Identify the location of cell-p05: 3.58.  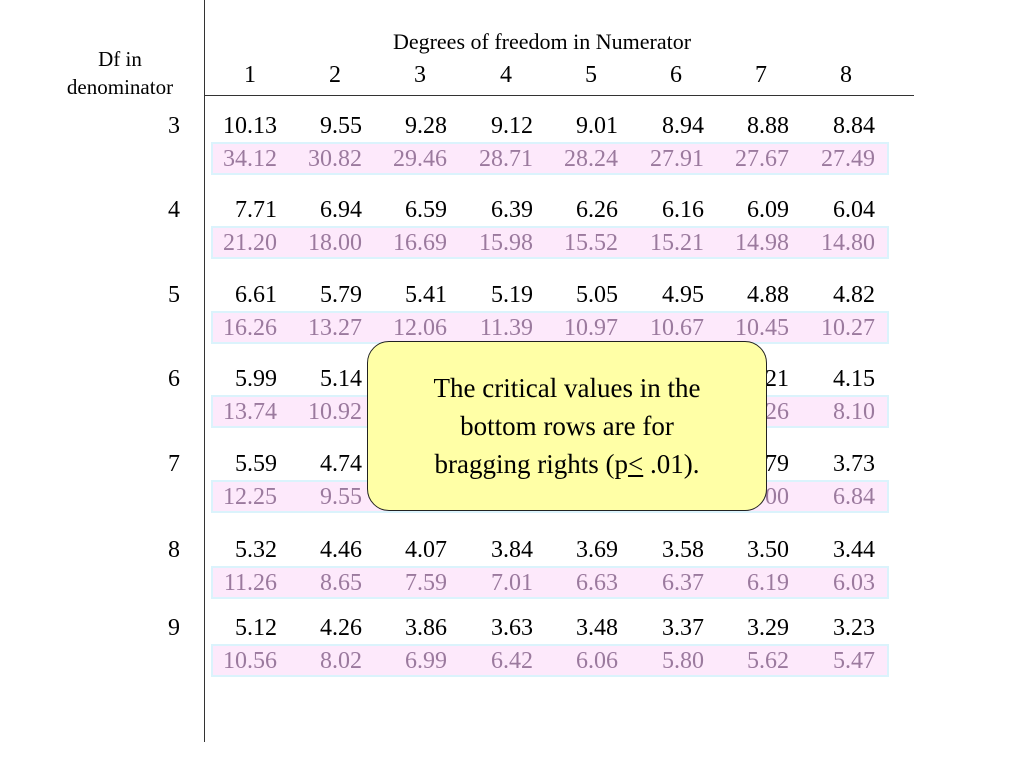
(683, 550).